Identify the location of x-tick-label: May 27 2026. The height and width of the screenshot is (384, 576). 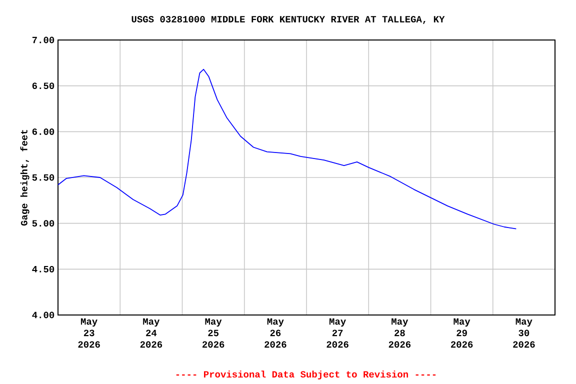
(337, 333).